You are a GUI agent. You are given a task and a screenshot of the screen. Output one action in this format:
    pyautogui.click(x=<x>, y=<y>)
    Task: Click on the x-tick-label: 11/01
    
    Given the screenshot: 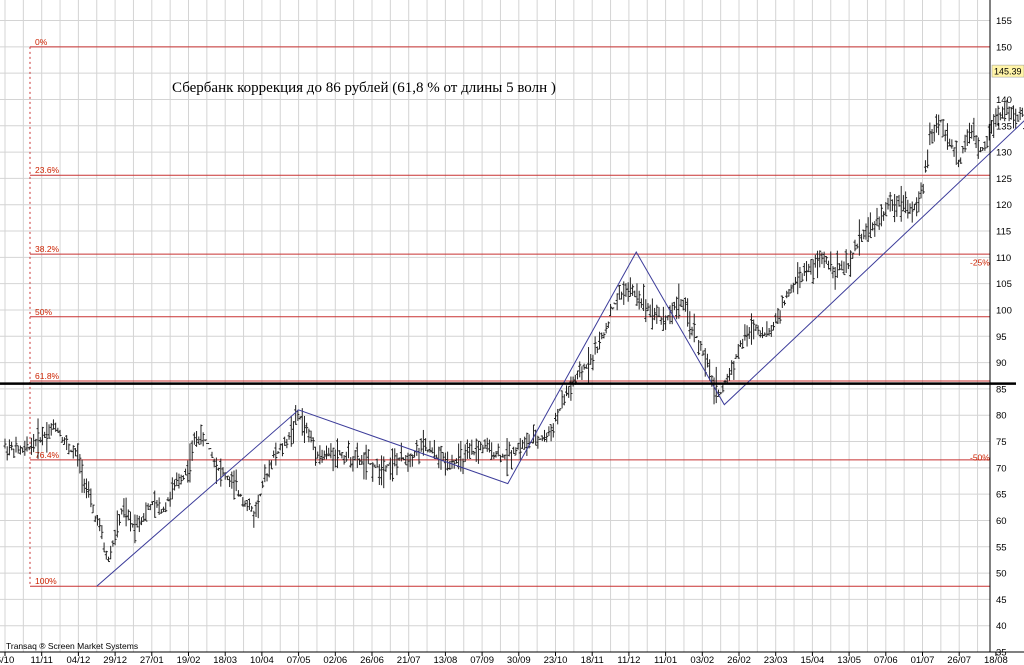 What is the action you would take?
    pyautogui.click(x=665, y=660)
    